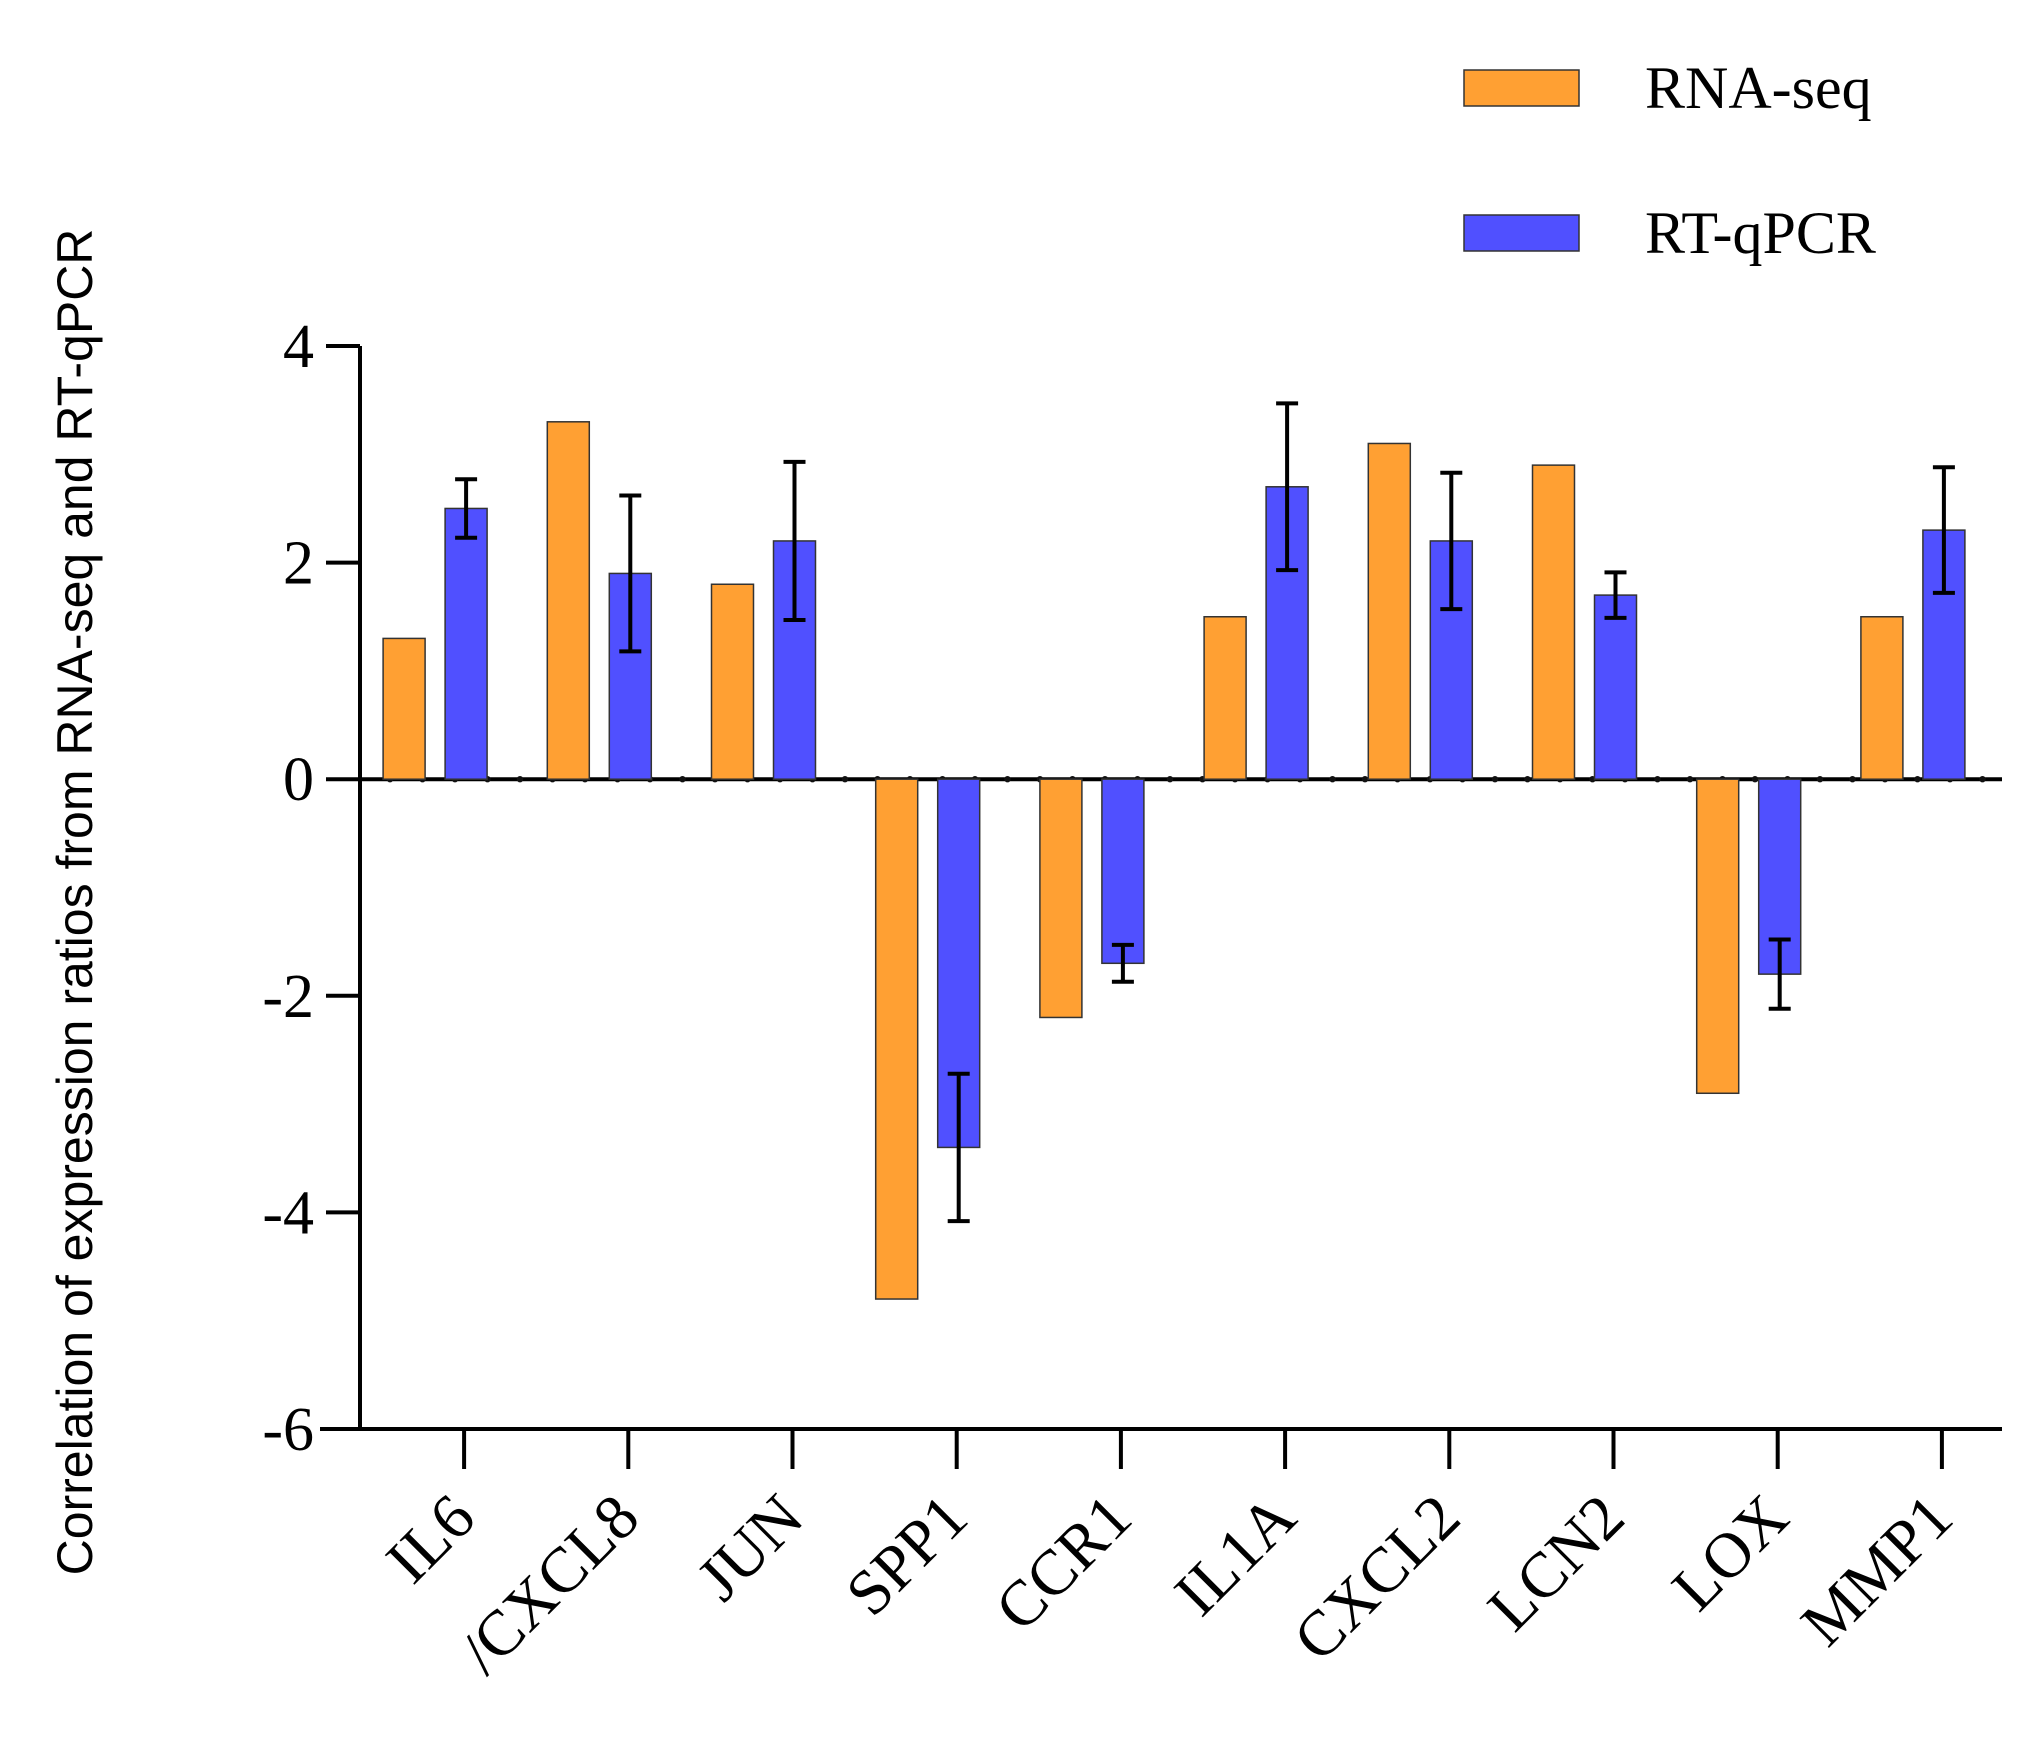 The height and width of the screenshot is (1762, 2024). Describe the element at coordinates (1615, 687) in the screenshot. I see `bar-rt-qpcr-lcn2` at that location.